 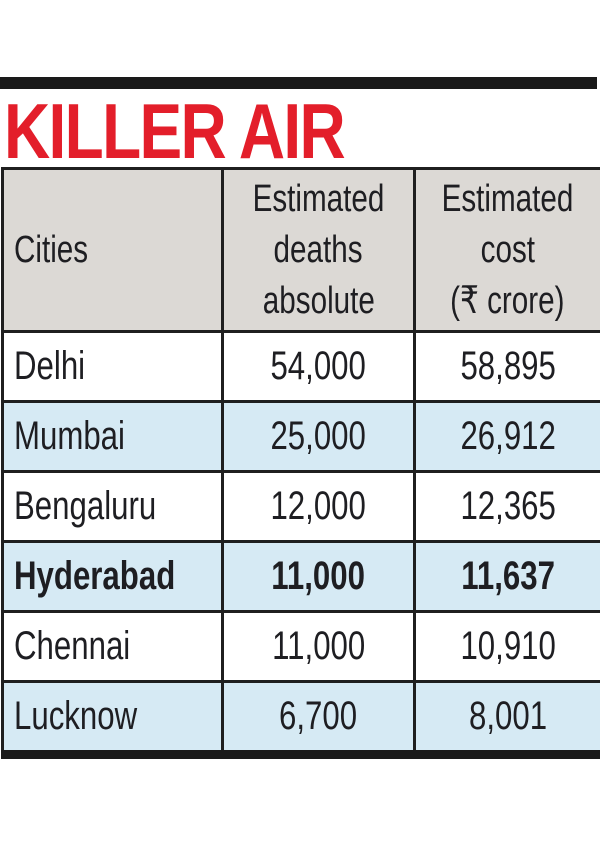 I want to click on top-rule, so click(x=298, y=83).